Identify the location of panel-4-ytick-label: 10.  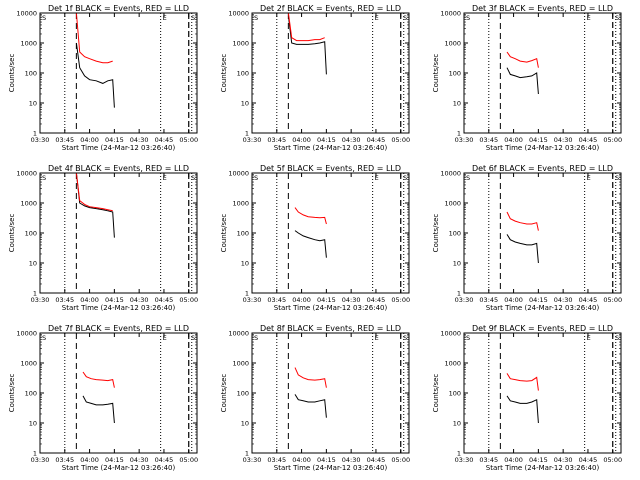
(33, 264).